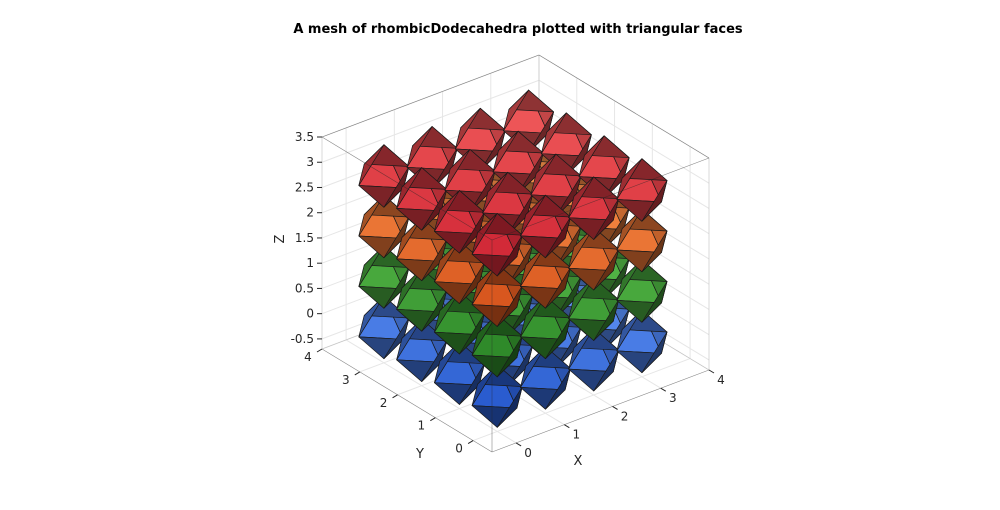 This screenshot has height=510, width=1000. I want to click on z-tick-label: 3.5, so click(304, 137).